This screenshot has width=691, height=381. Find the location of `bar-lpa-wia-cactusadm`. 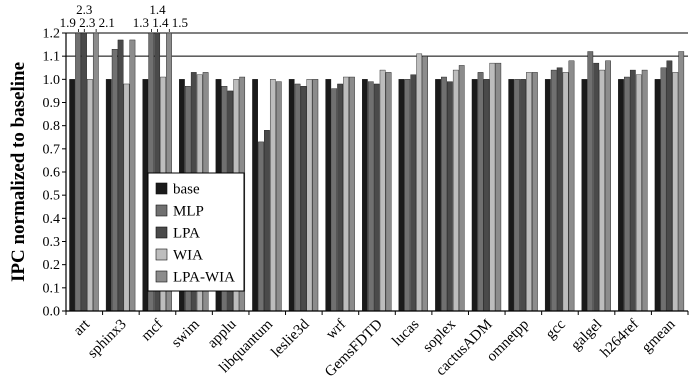

bar-lpa-wia-cactusadm is located at coordinates (498, 187).